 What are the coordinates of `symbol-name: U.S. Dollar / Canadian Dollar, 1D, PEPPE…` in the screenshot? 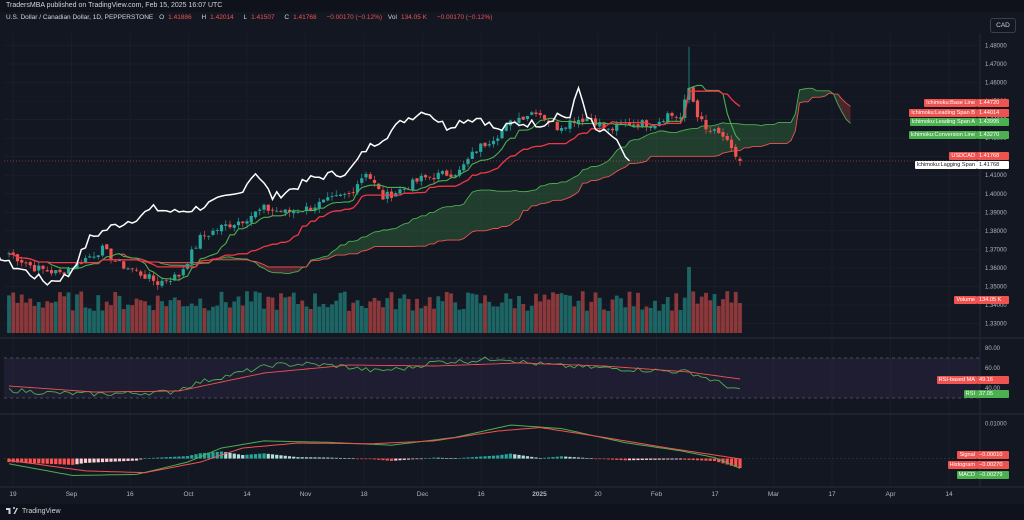 It's located at (80, 17).